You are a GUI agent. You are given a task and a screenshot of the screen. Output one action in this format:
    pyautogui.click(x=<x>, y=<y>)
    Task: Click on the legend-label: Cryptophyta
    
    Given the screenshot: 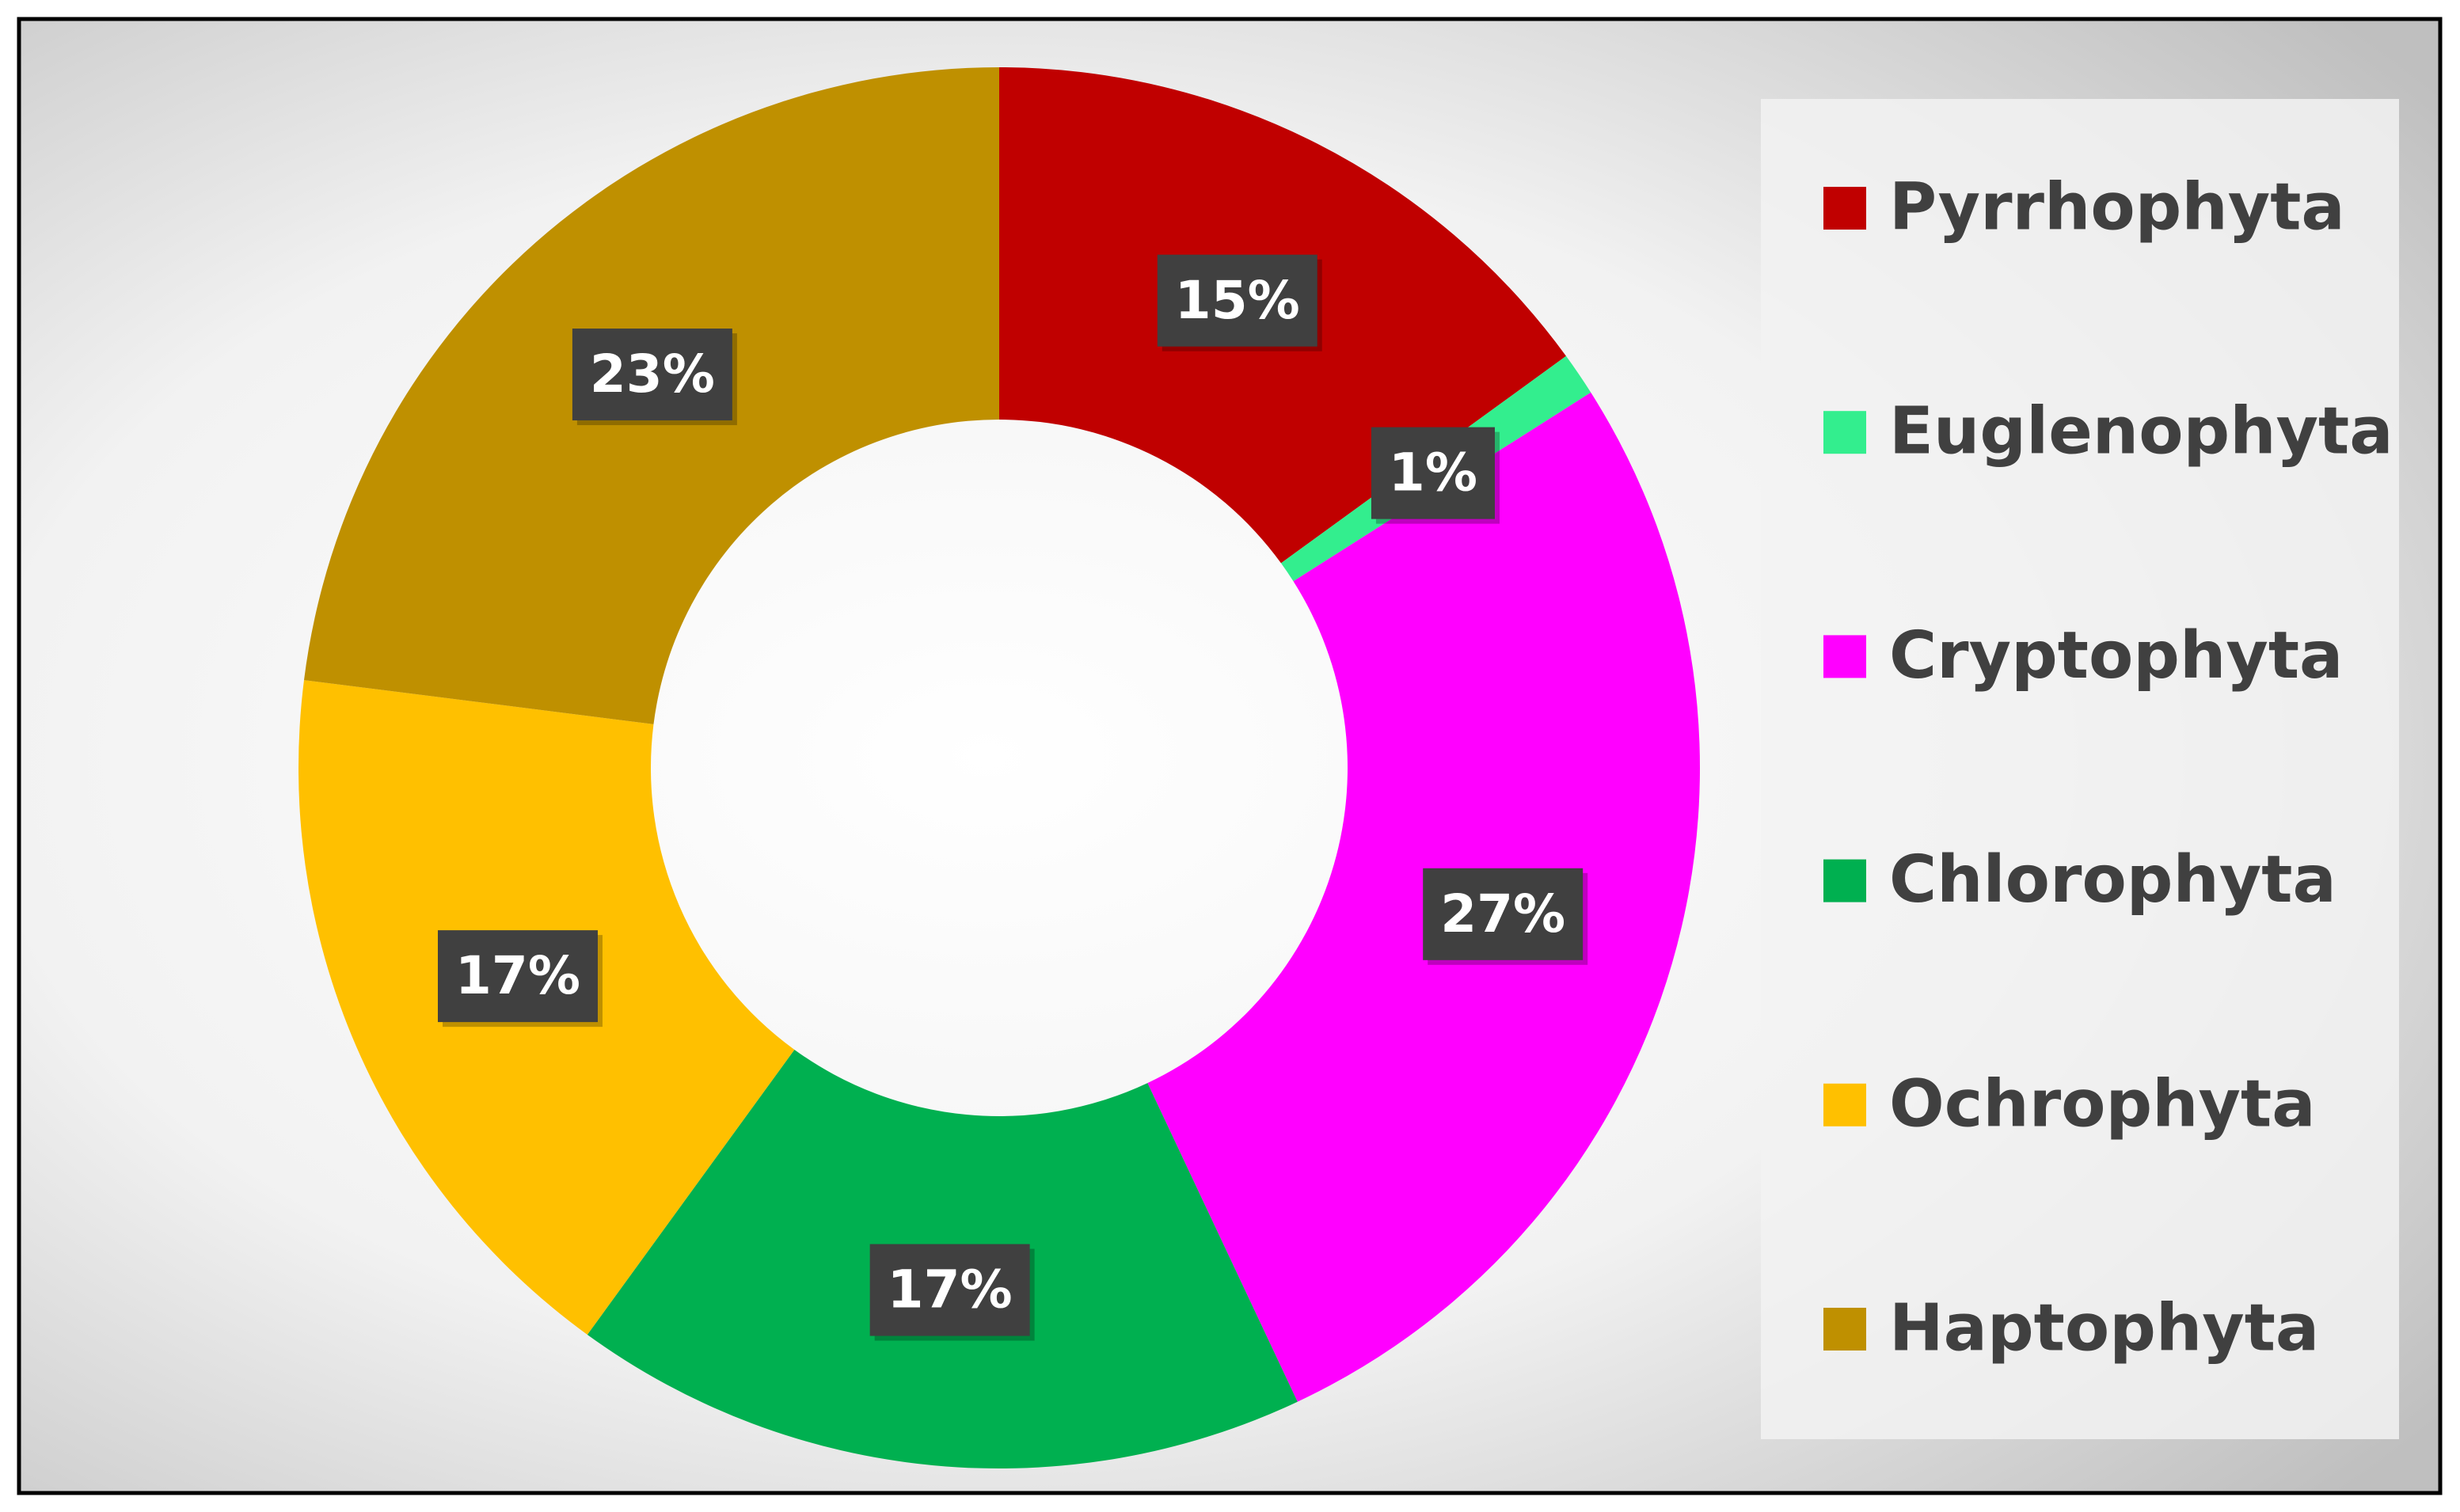 What is the action you would take?
    pyautogui.click(x=2116, y=655)
    